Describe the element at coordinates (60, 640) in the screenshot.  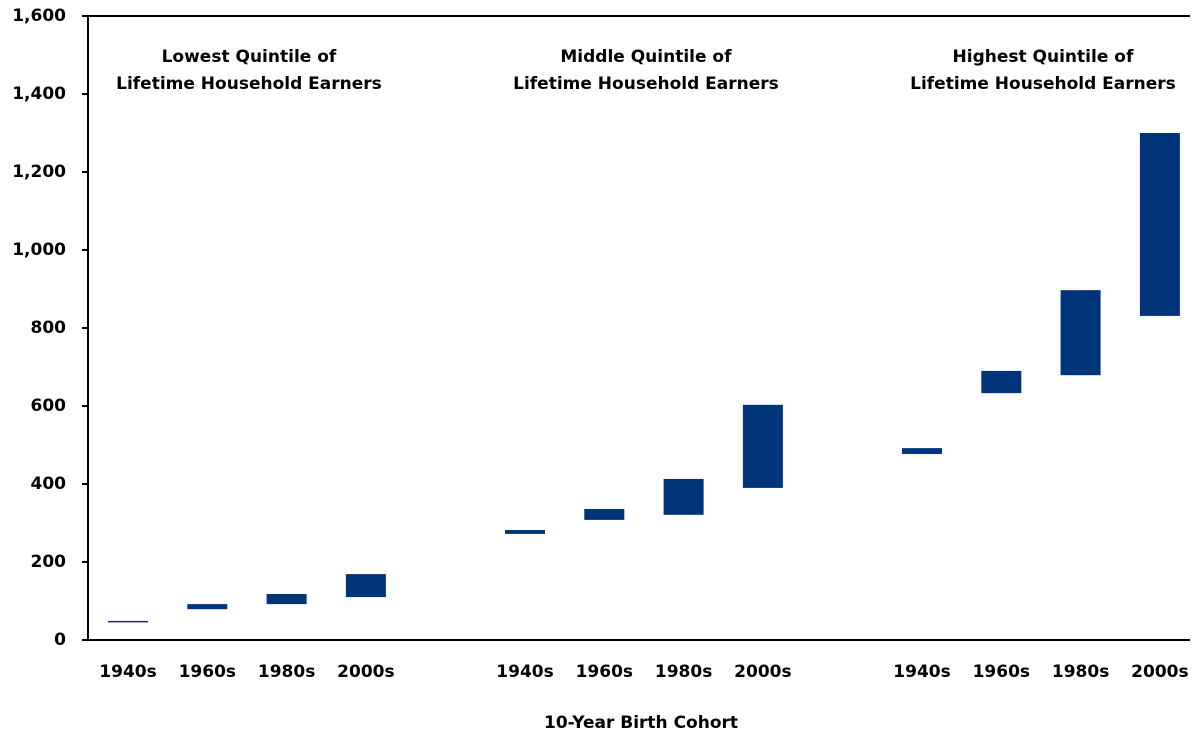
I see `y-tick-label: 0` at that location.